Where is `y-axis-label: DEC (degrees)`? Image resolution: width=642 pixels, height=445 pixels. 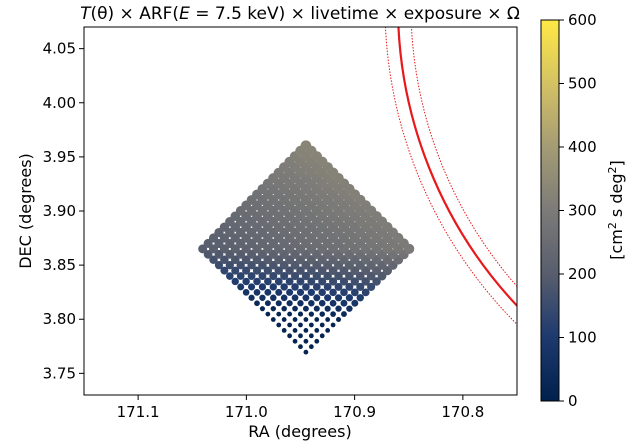 y-axis-label: DEC (degrees) is located at coordinates (25, 211).